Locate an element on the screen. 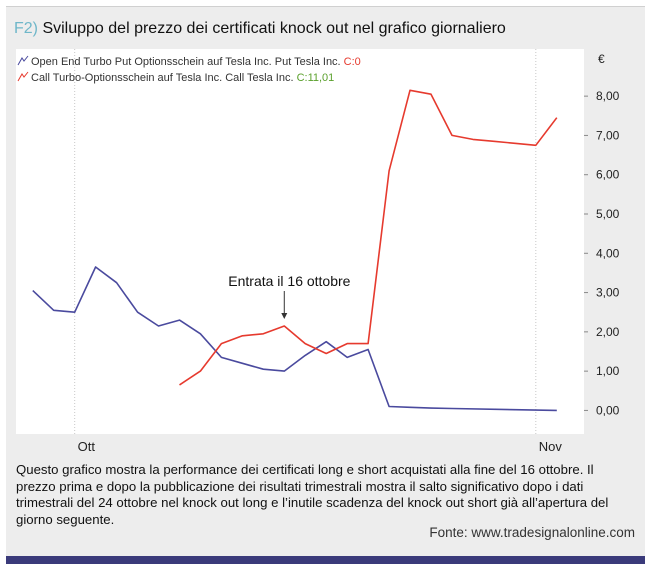 Image resolution: width=651 pixels, height=570 pixels. legend-last-value: C:11,01 is located at coordinates (316, 78).